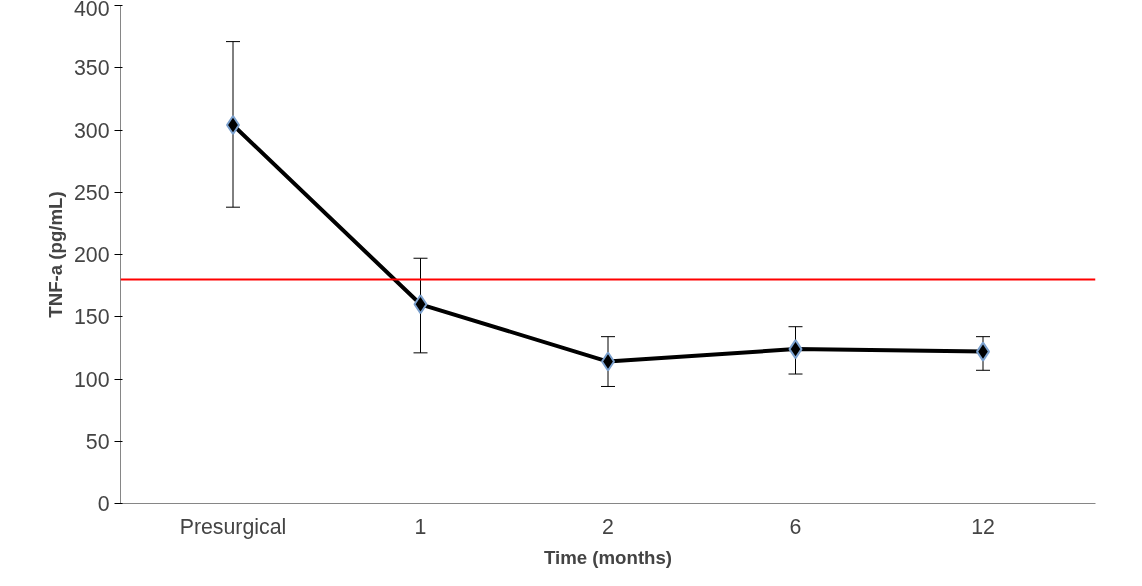  What do you see at coordinates (91, 68) in the screenshot?
I see `y-tick-label: 350` at bounding box center [91, 68].